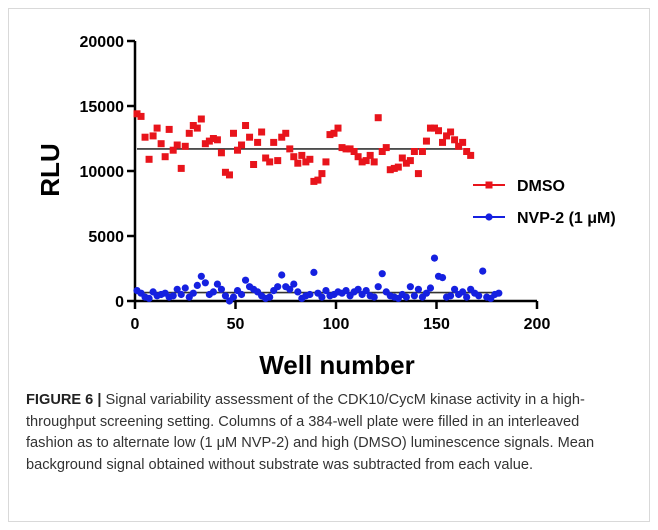 The width and height of the screenshot is (658, 530). What do you see at coordinates (436, 324) in the screenshot?
I see `x-tick-label: 150` at bounding box center [436, 324].